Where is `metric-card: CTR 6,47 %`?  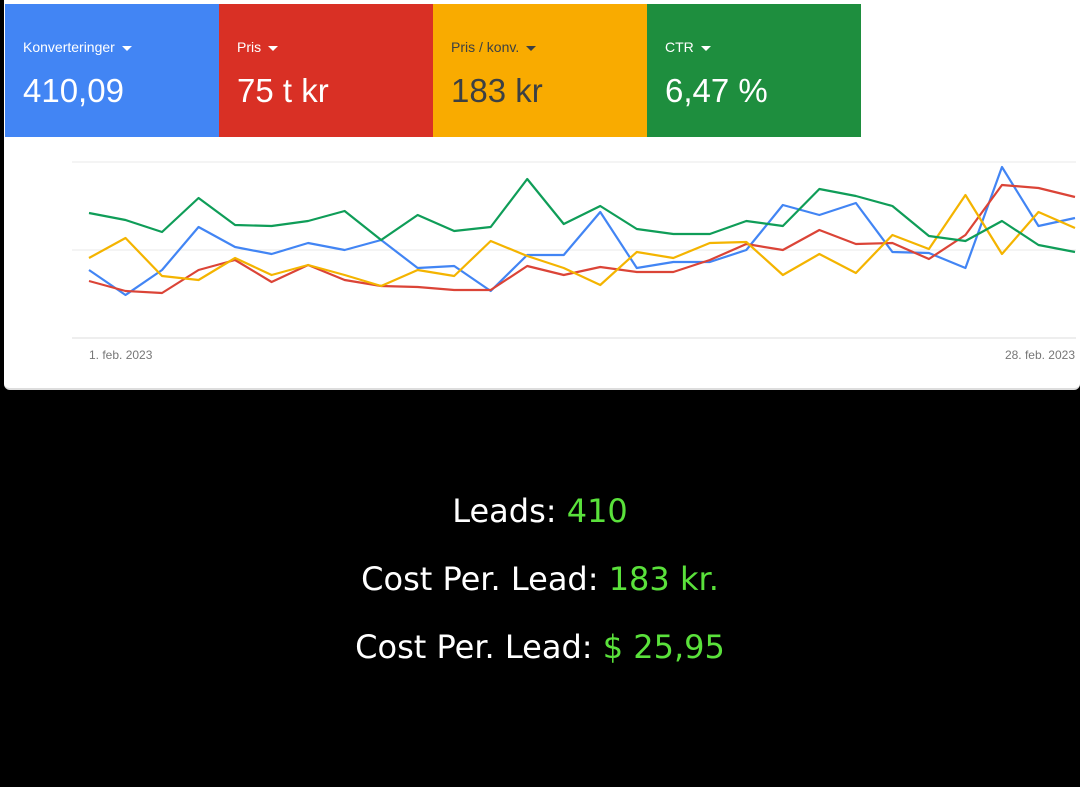 metric-card: CTR 6,47 % is located at coordinates (754, 70).